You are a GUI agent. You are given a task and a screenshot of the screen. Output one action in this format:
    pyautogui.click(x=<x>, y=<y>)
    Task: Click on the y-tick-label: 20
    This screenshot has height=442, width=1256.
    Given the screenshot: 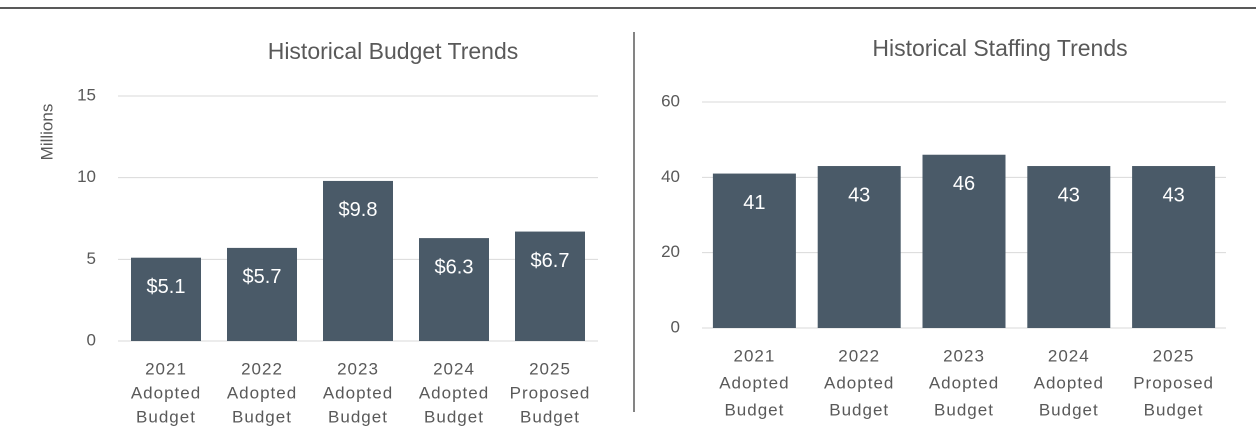 What is the action you would take?
    pyautogui.click(x=670, y=251)
    